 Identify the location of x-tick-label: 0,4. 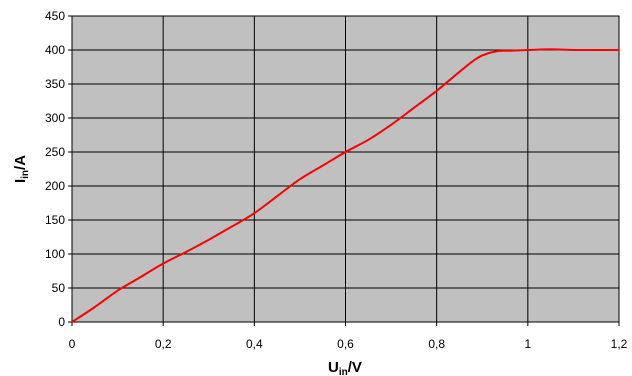
(254, 344).